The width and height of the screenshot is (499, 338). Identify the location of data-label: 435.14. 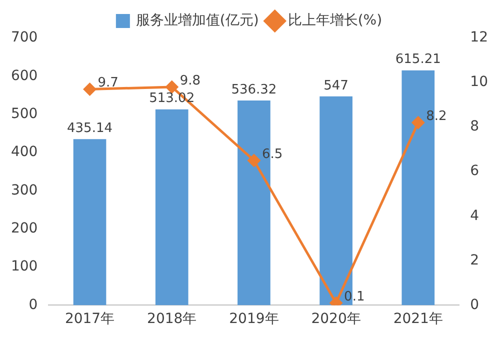
(90, 128).